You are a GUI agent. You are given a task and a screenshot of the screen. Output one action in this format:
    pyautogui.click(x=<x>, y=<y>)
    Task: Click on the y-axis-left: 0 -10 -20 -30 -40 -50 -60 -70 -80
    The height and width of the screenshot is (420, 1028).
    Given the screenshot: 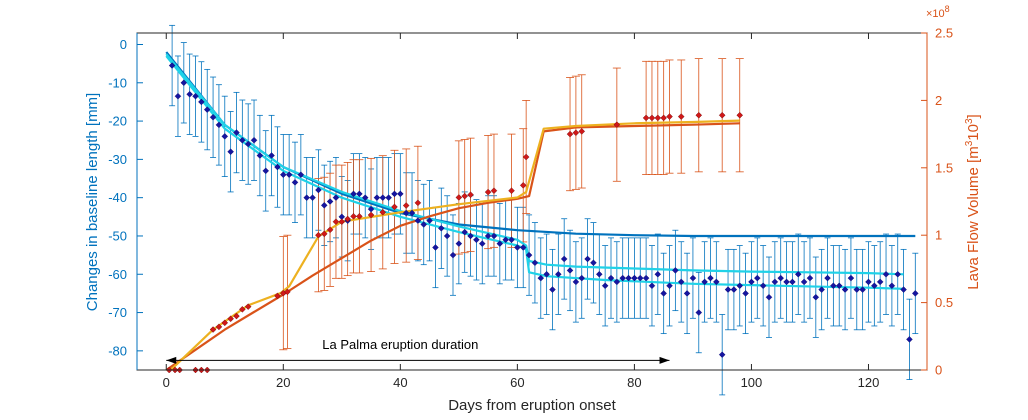 What is the action you would take?
    pyautogui.click(x=125, y=201)
    